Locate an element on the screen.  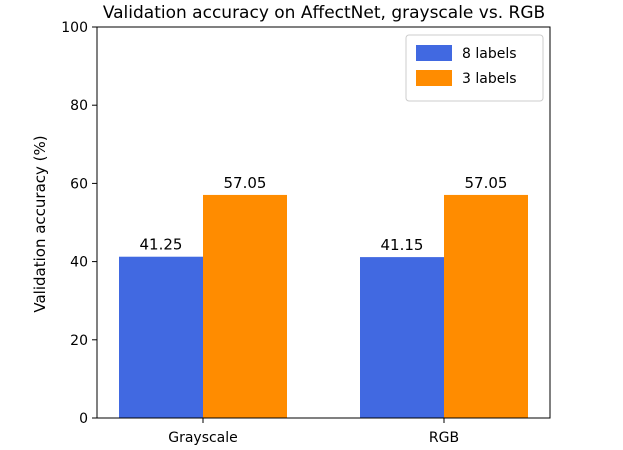
y-tick-label: 100 is located at coordinates (74, 28).